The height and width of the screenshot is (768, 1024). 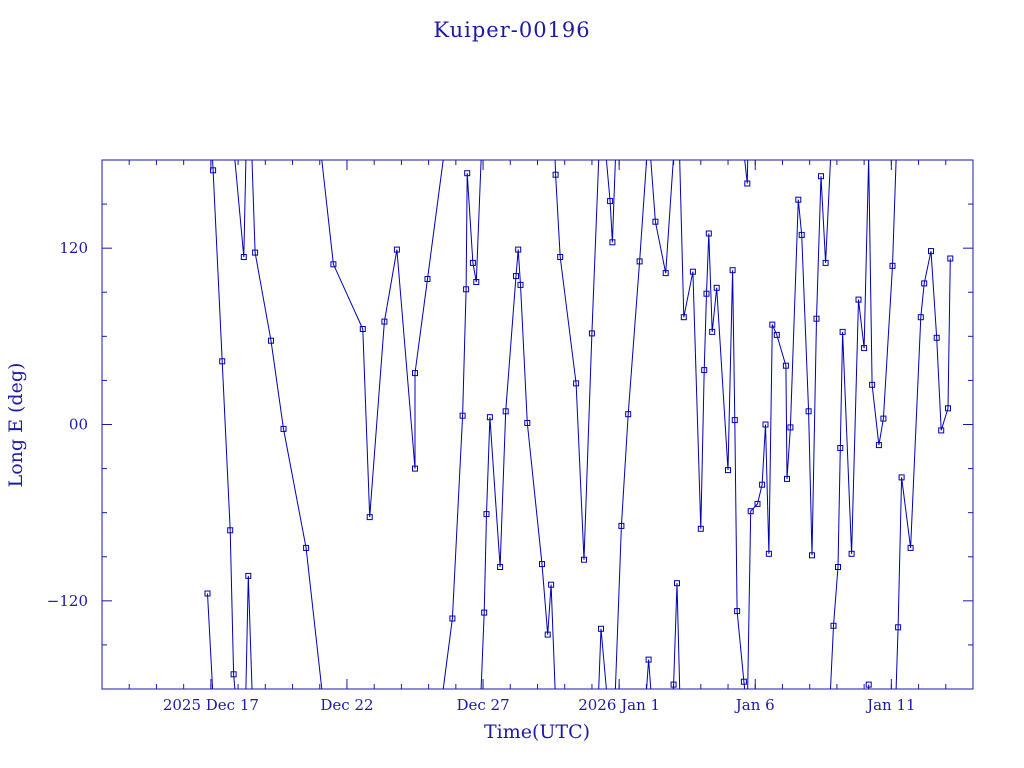 What do you see at coordinates (890, 705) in the screenshot?
I see `x-tick-label: Jan 11` at bounding box center [890, 705].